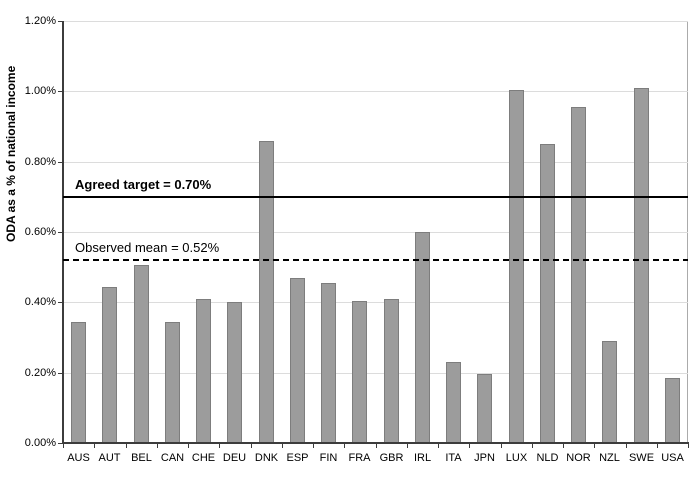  I want to click on y-tick-label: 1.00%, so click(40, 91).